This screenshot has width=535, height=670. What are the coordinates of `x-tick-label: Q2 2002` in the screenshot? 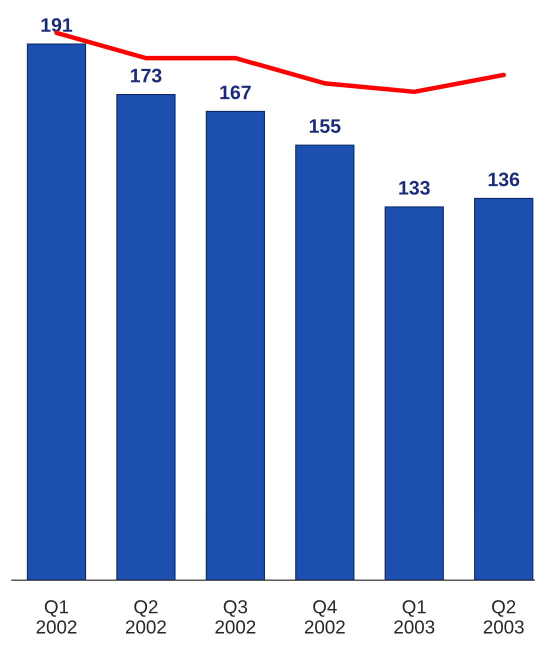 It's located at (146, 617).